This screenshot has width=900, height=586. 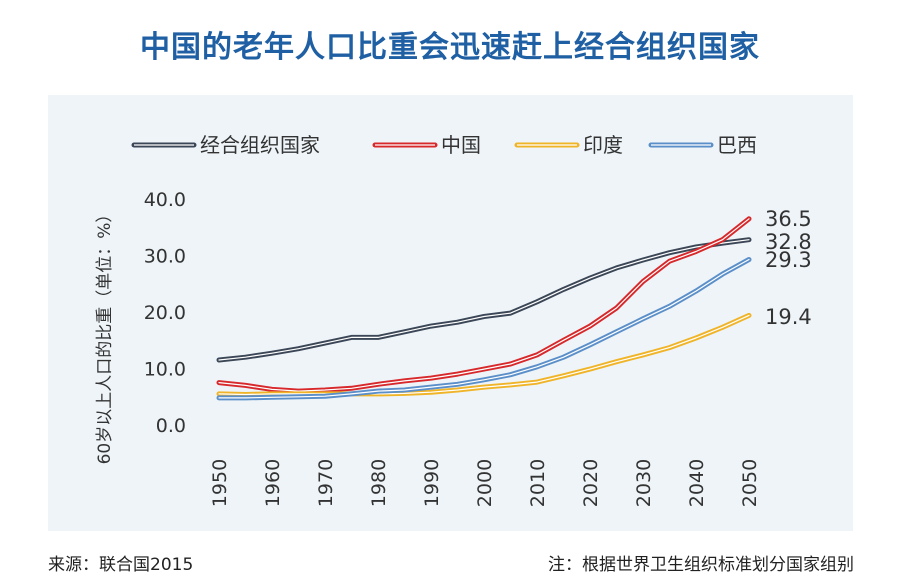 What do you see at coordinates (273, 483) in the screenshot?
I see `x-tick-label: 1960` at bounding box center [273, 483].